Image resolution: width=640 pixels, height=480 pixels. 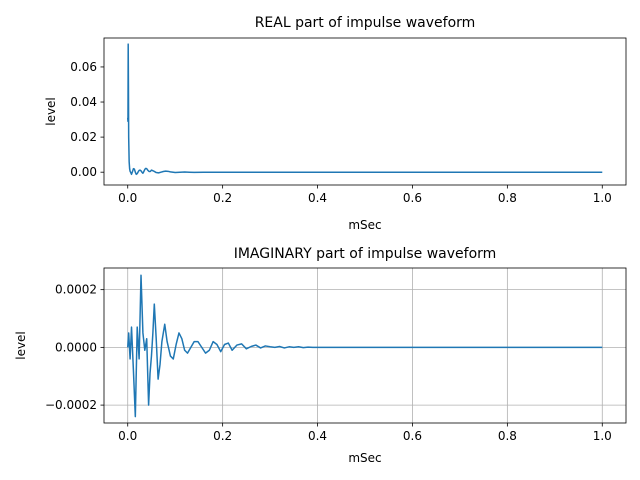 What do you see at coordinates (21, 345) in the screenshot?
I see `imaginary-y-axis-label: level` at bounding box center [21, 345].